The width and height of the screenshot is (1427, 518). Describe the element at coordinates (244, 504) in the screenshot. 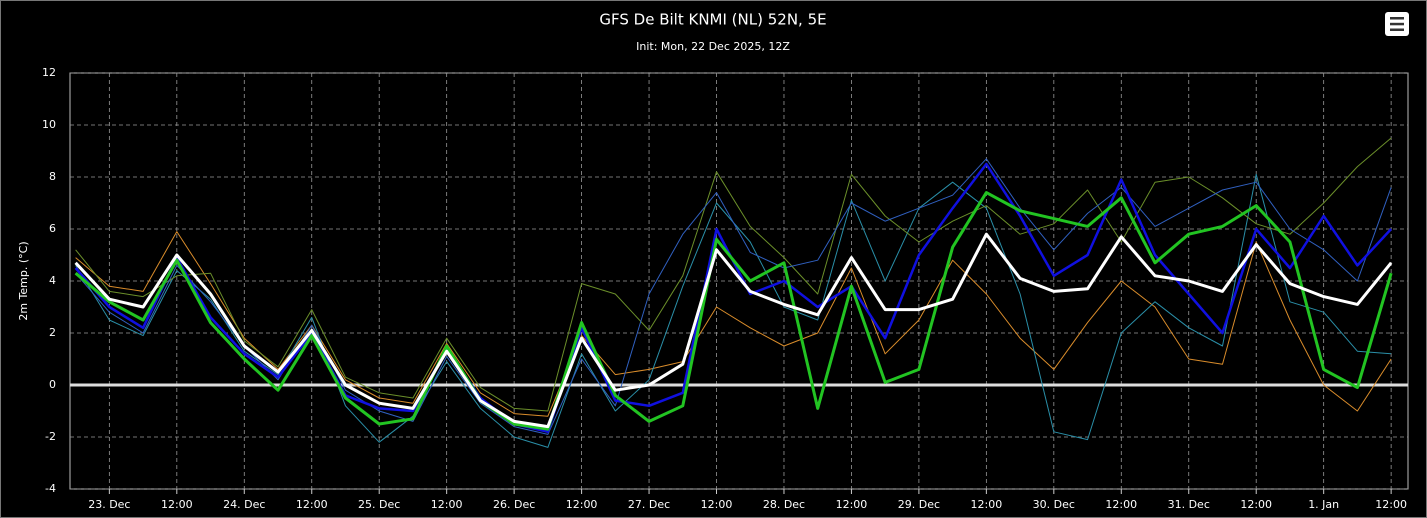

I see `x-tick-label: 24. Dec` at that location.